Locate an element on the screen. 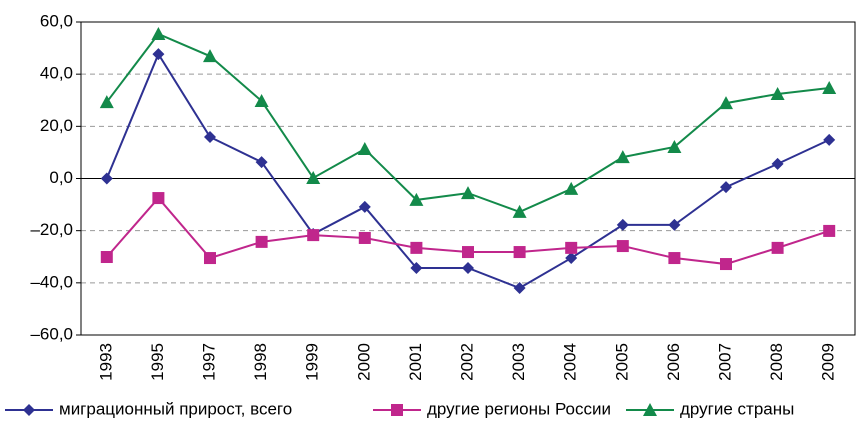 This screenshot has height=427, width=858. y-tick-label: 60,0 is located at coordinates (56, 20).